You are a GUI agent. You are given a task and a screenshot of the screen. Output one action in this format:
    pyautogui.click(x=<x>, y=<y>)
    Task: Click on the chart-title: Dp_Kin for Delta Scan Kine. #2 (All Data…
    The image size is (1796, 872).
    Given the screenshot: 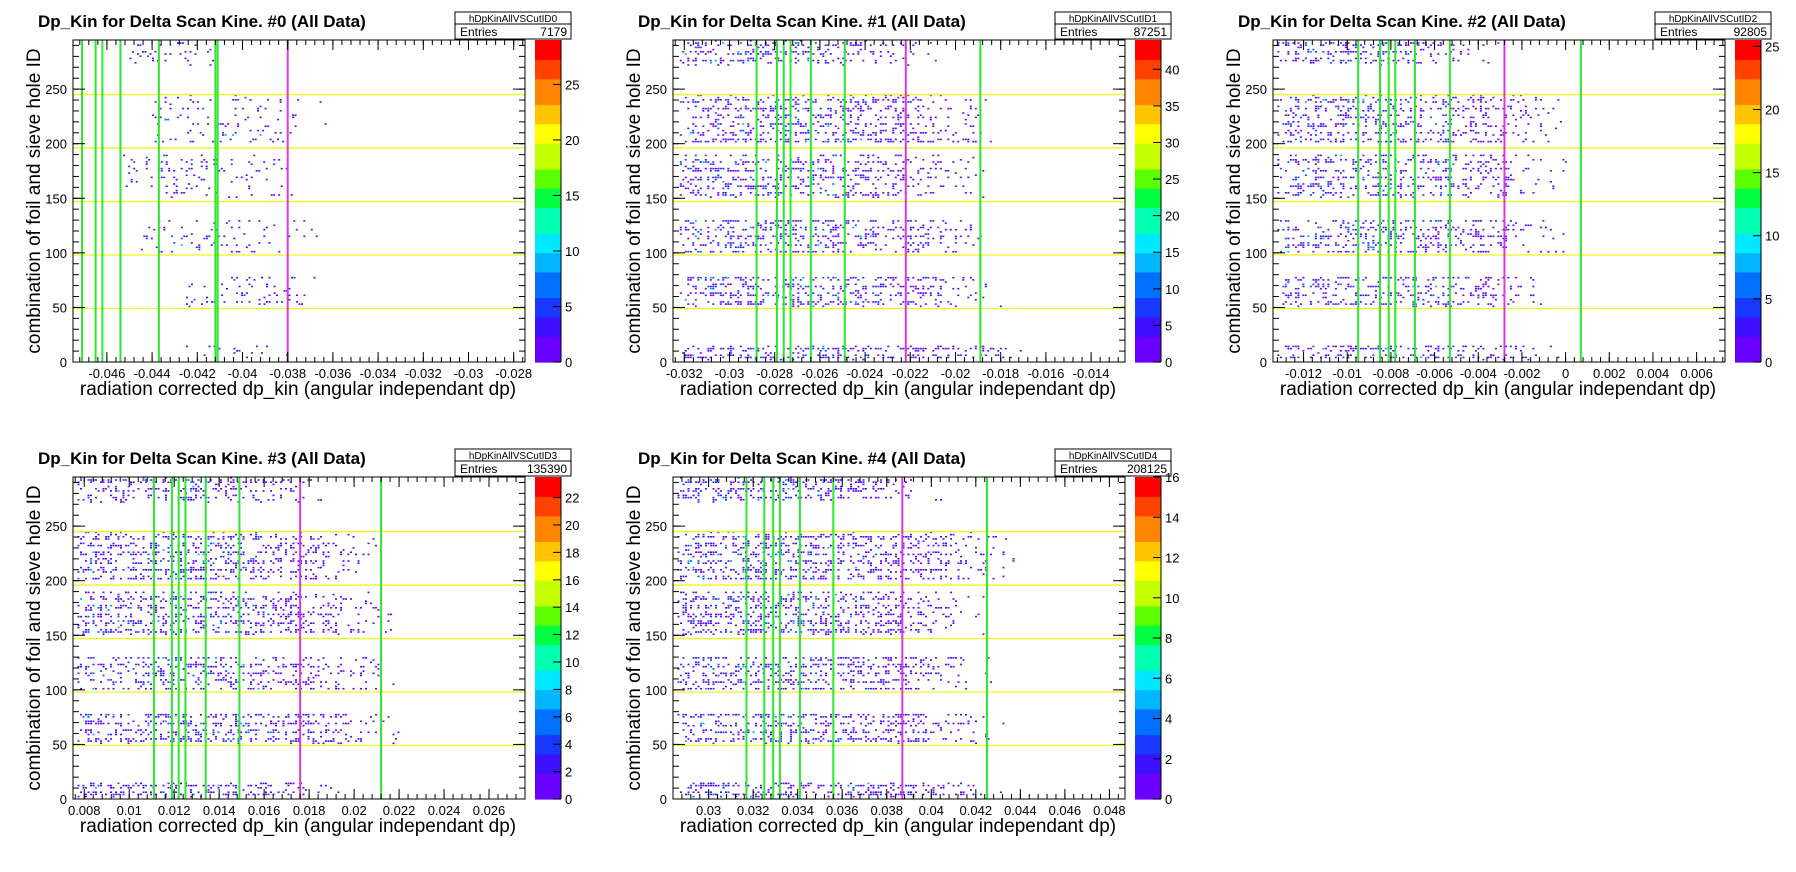 What is the action you would take?
    pyautogui.click(x=1402, y=21)
    